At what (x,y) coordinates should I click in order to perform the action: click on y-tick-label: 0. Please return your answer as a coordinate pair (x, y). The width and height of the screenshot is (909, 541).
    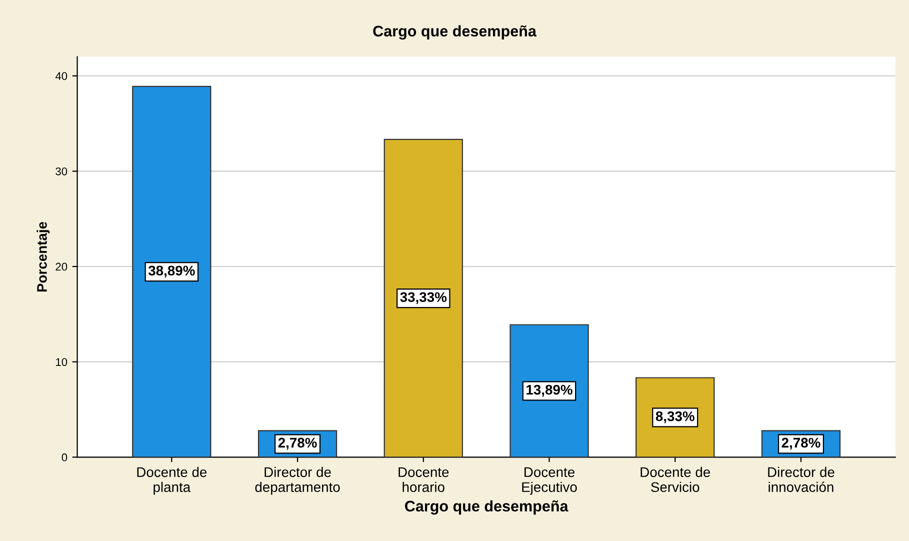
    Looking at the image, I should click on (65, 457).